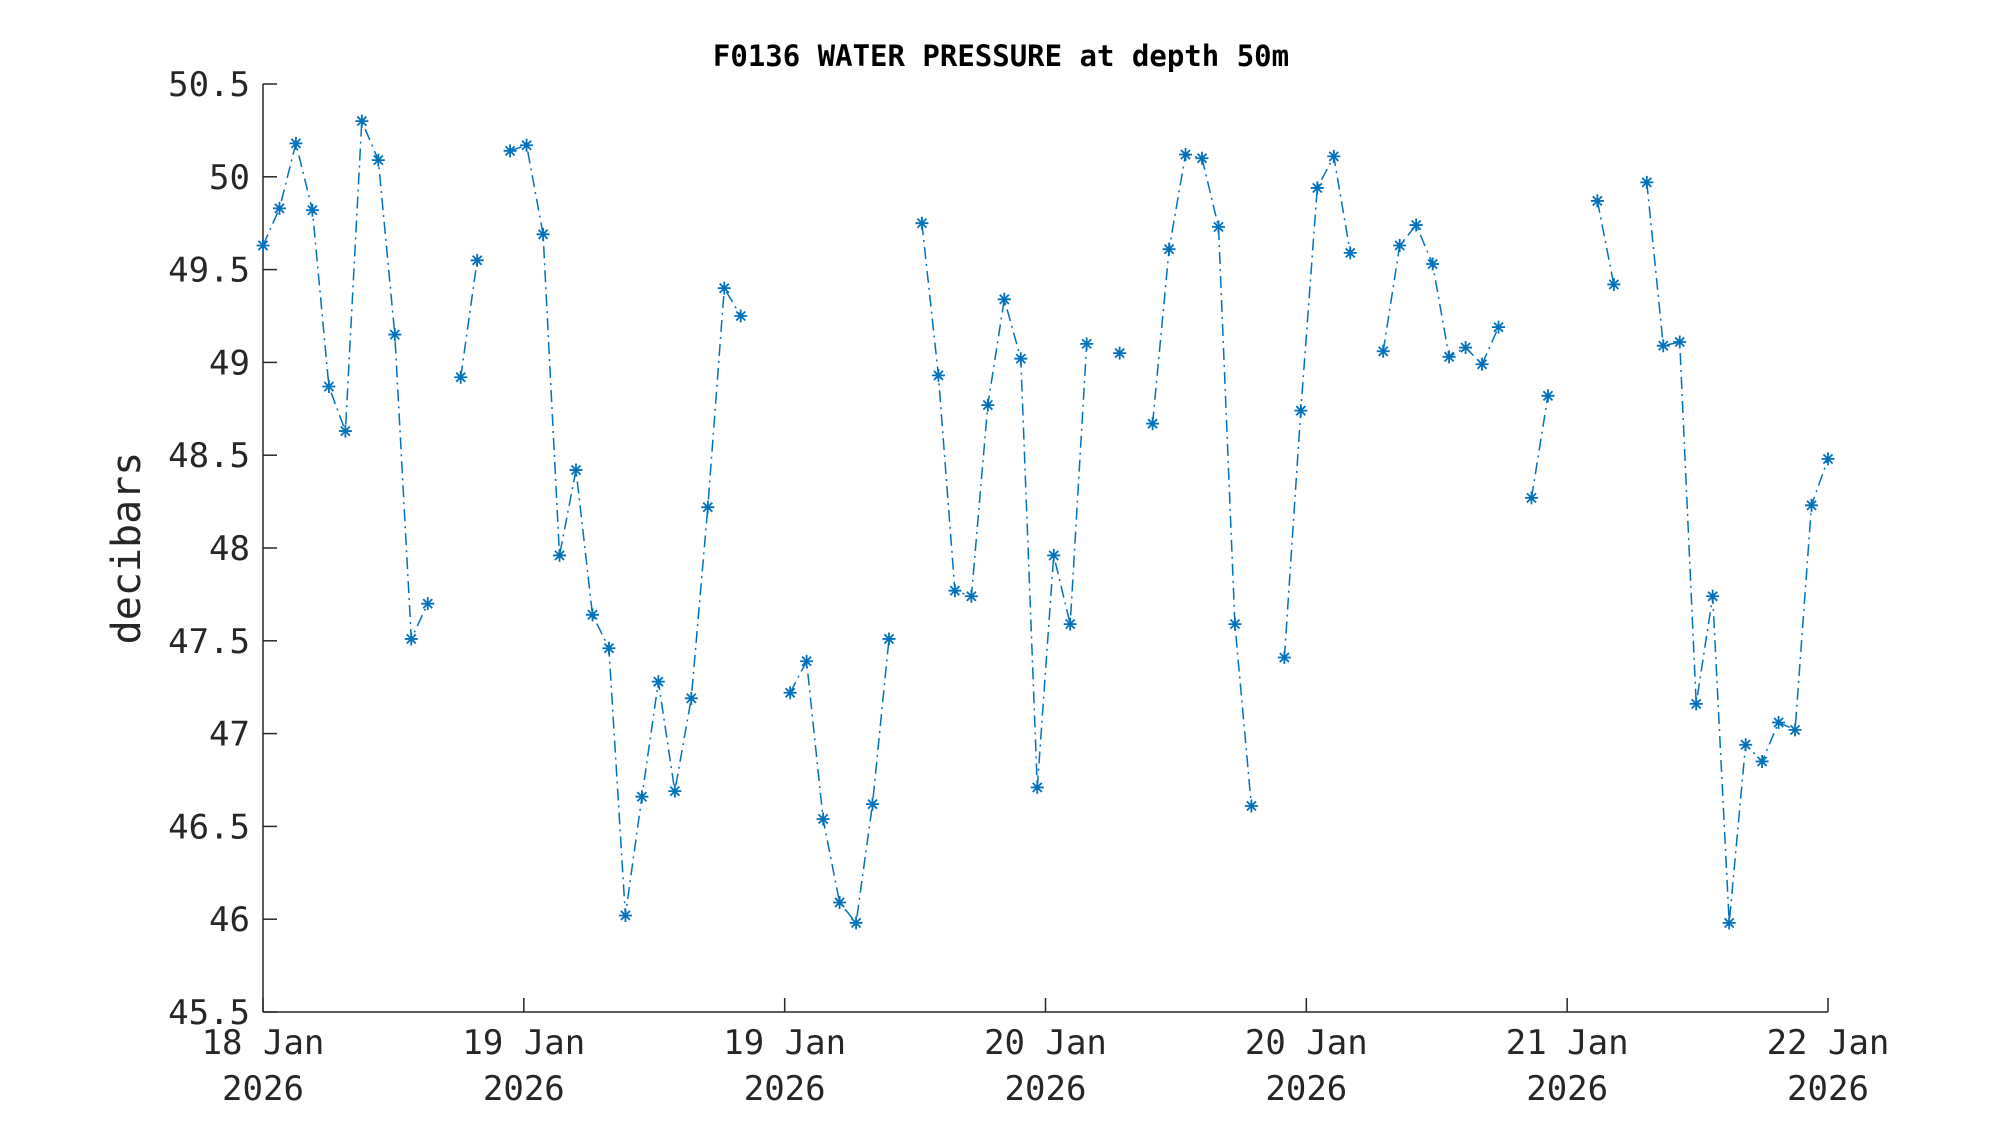  Describe the element at coordinates (1001, 56) in the screenshot. I see `chart-title: F0136 WATER PRESSURE at depth 50m` at that location.